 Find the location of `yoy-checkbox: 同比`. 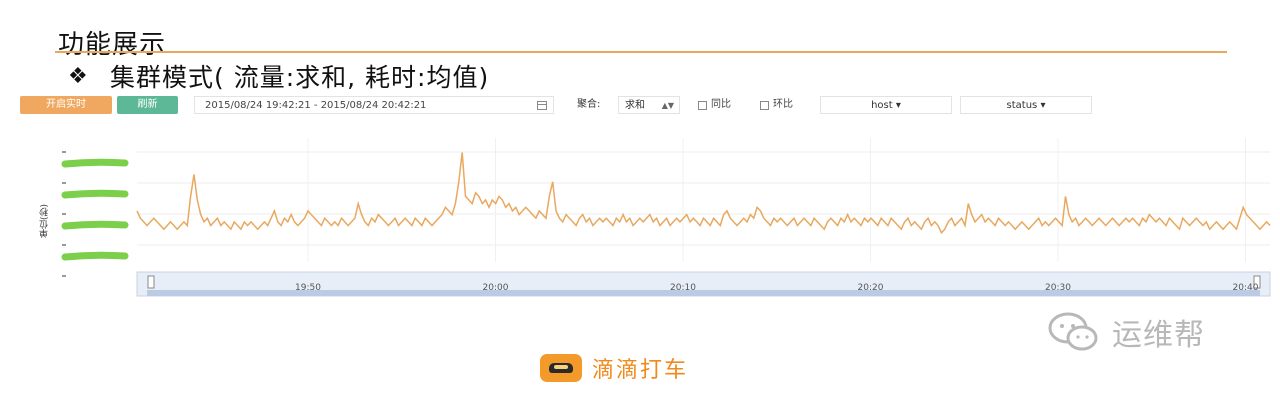

yoy-checkbox: 同比 is located at coordinates (728, 105).